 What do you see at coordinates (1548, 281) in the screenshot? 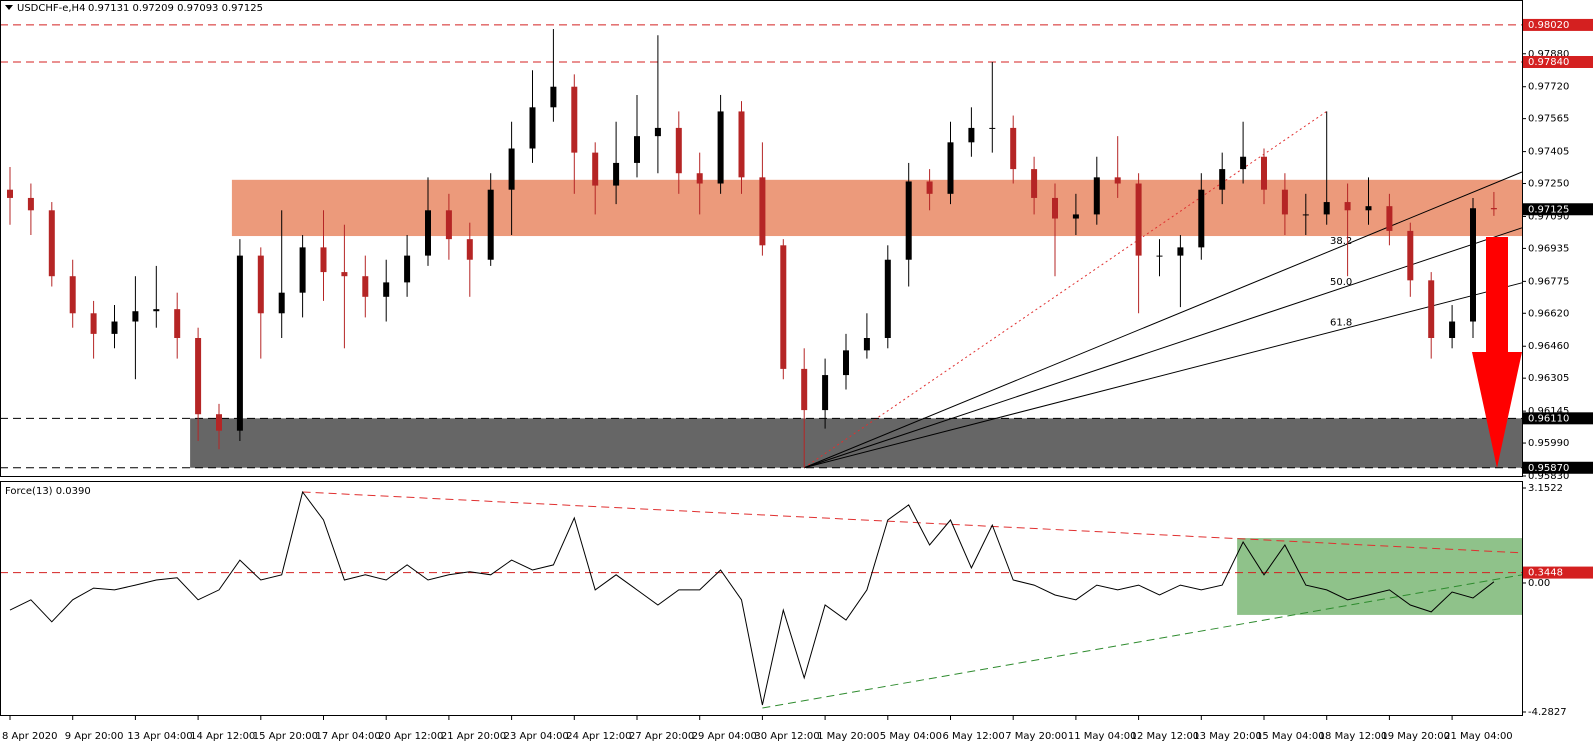
I see `y-tick-label: 0.96775` at bounding box center [1548, 281].